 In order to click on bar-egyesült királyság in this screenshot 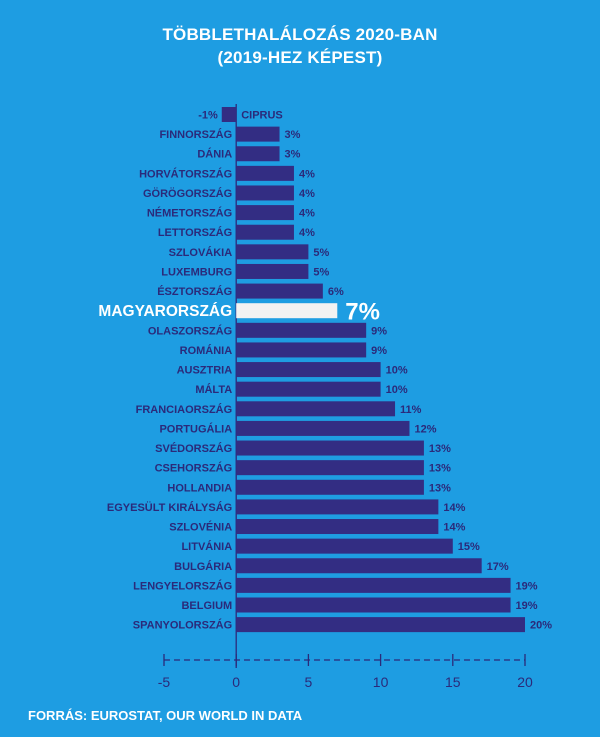, I will do `click(337, 507)`.